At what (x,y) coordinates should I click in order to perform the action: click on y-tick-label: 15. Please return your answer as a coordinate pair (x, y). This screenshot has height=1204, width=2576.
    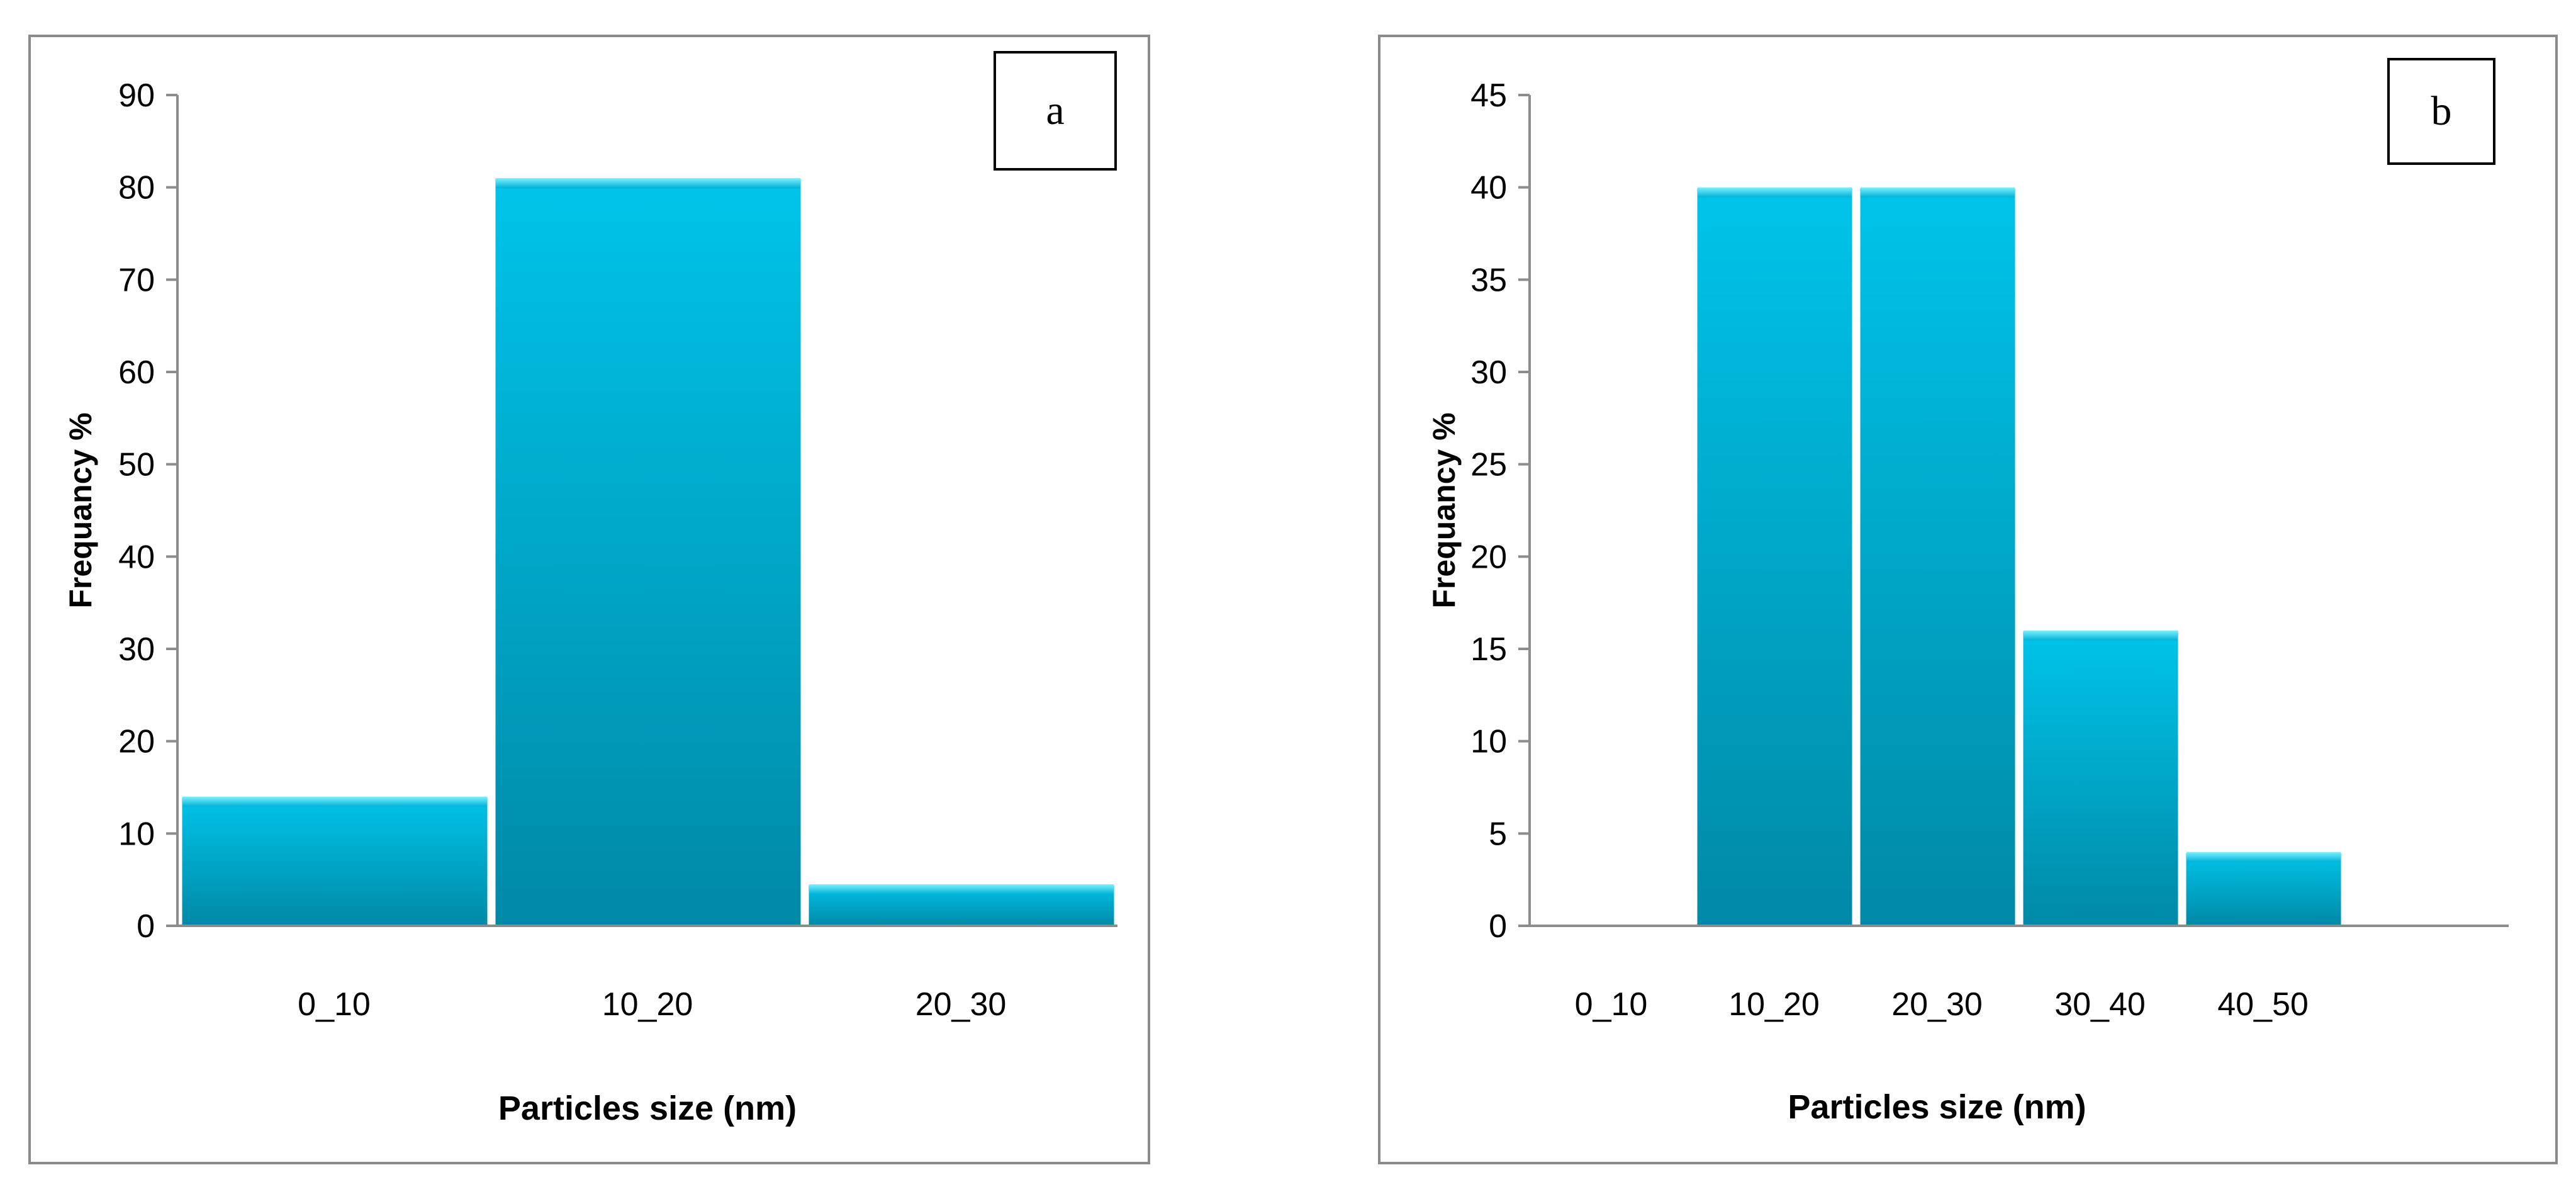
    Looking at the image, I should click on (1488, 649).